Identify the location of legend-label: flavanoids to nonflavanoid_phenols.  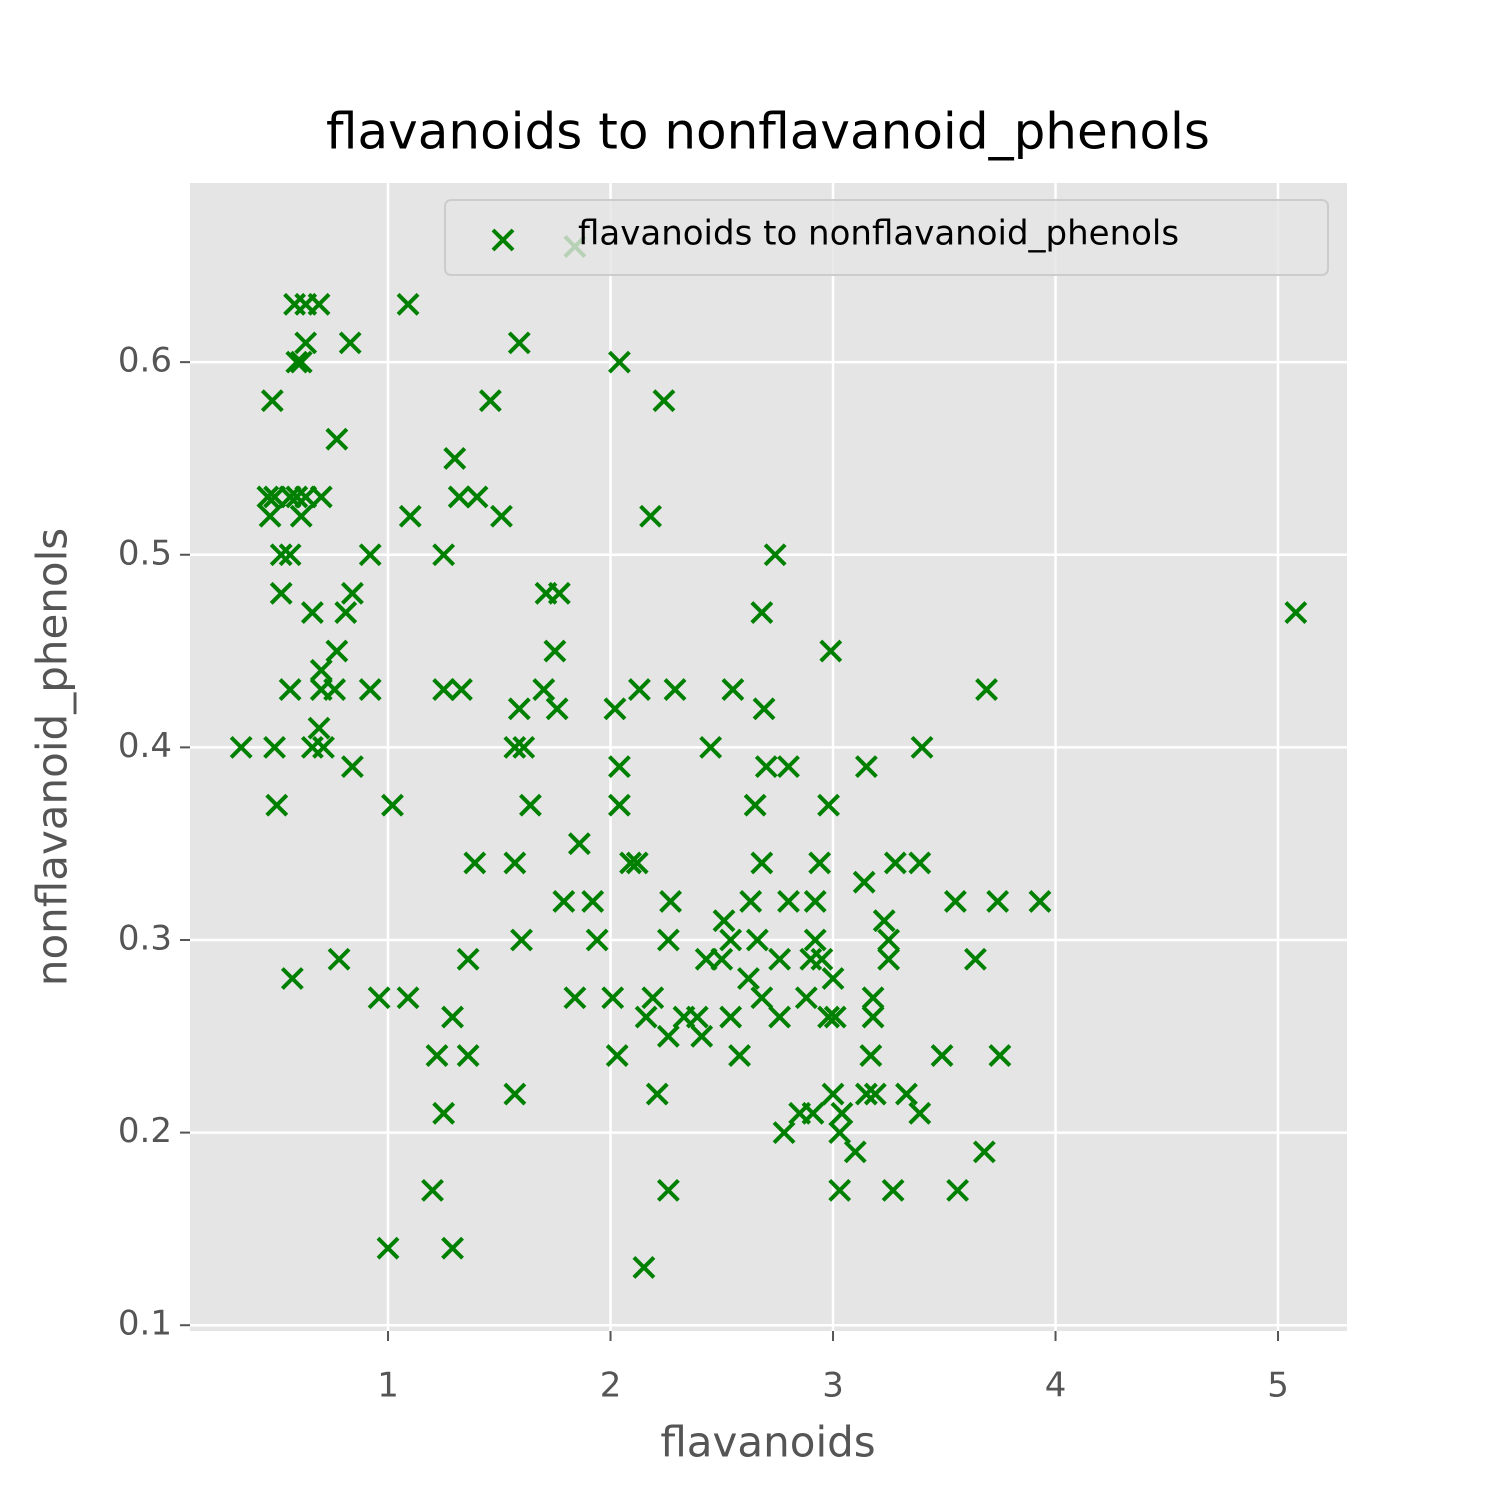
(878, 234).